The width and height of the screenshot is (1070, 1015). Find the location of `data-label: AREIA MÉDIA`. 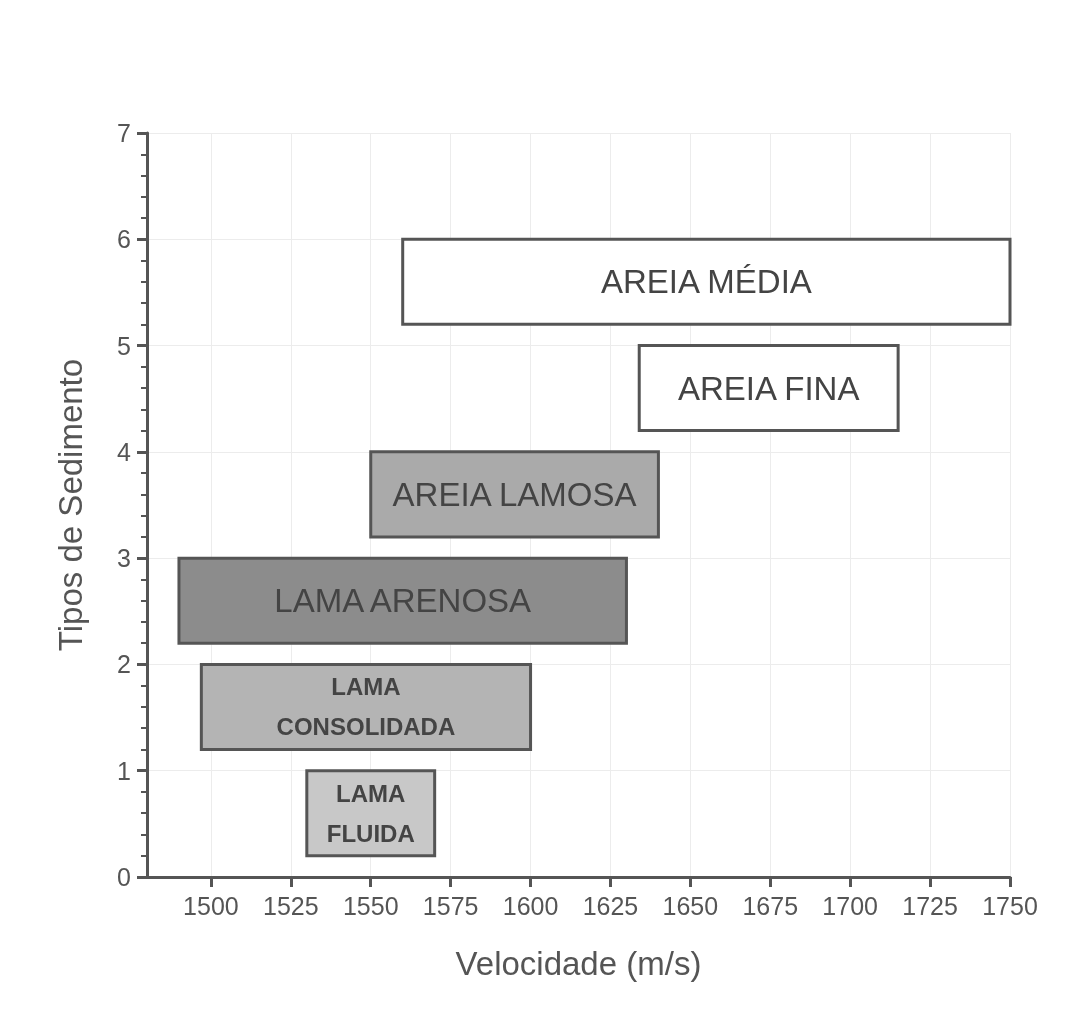

data-label: AREIA MÉDIA is located at coordinates (706, 282).